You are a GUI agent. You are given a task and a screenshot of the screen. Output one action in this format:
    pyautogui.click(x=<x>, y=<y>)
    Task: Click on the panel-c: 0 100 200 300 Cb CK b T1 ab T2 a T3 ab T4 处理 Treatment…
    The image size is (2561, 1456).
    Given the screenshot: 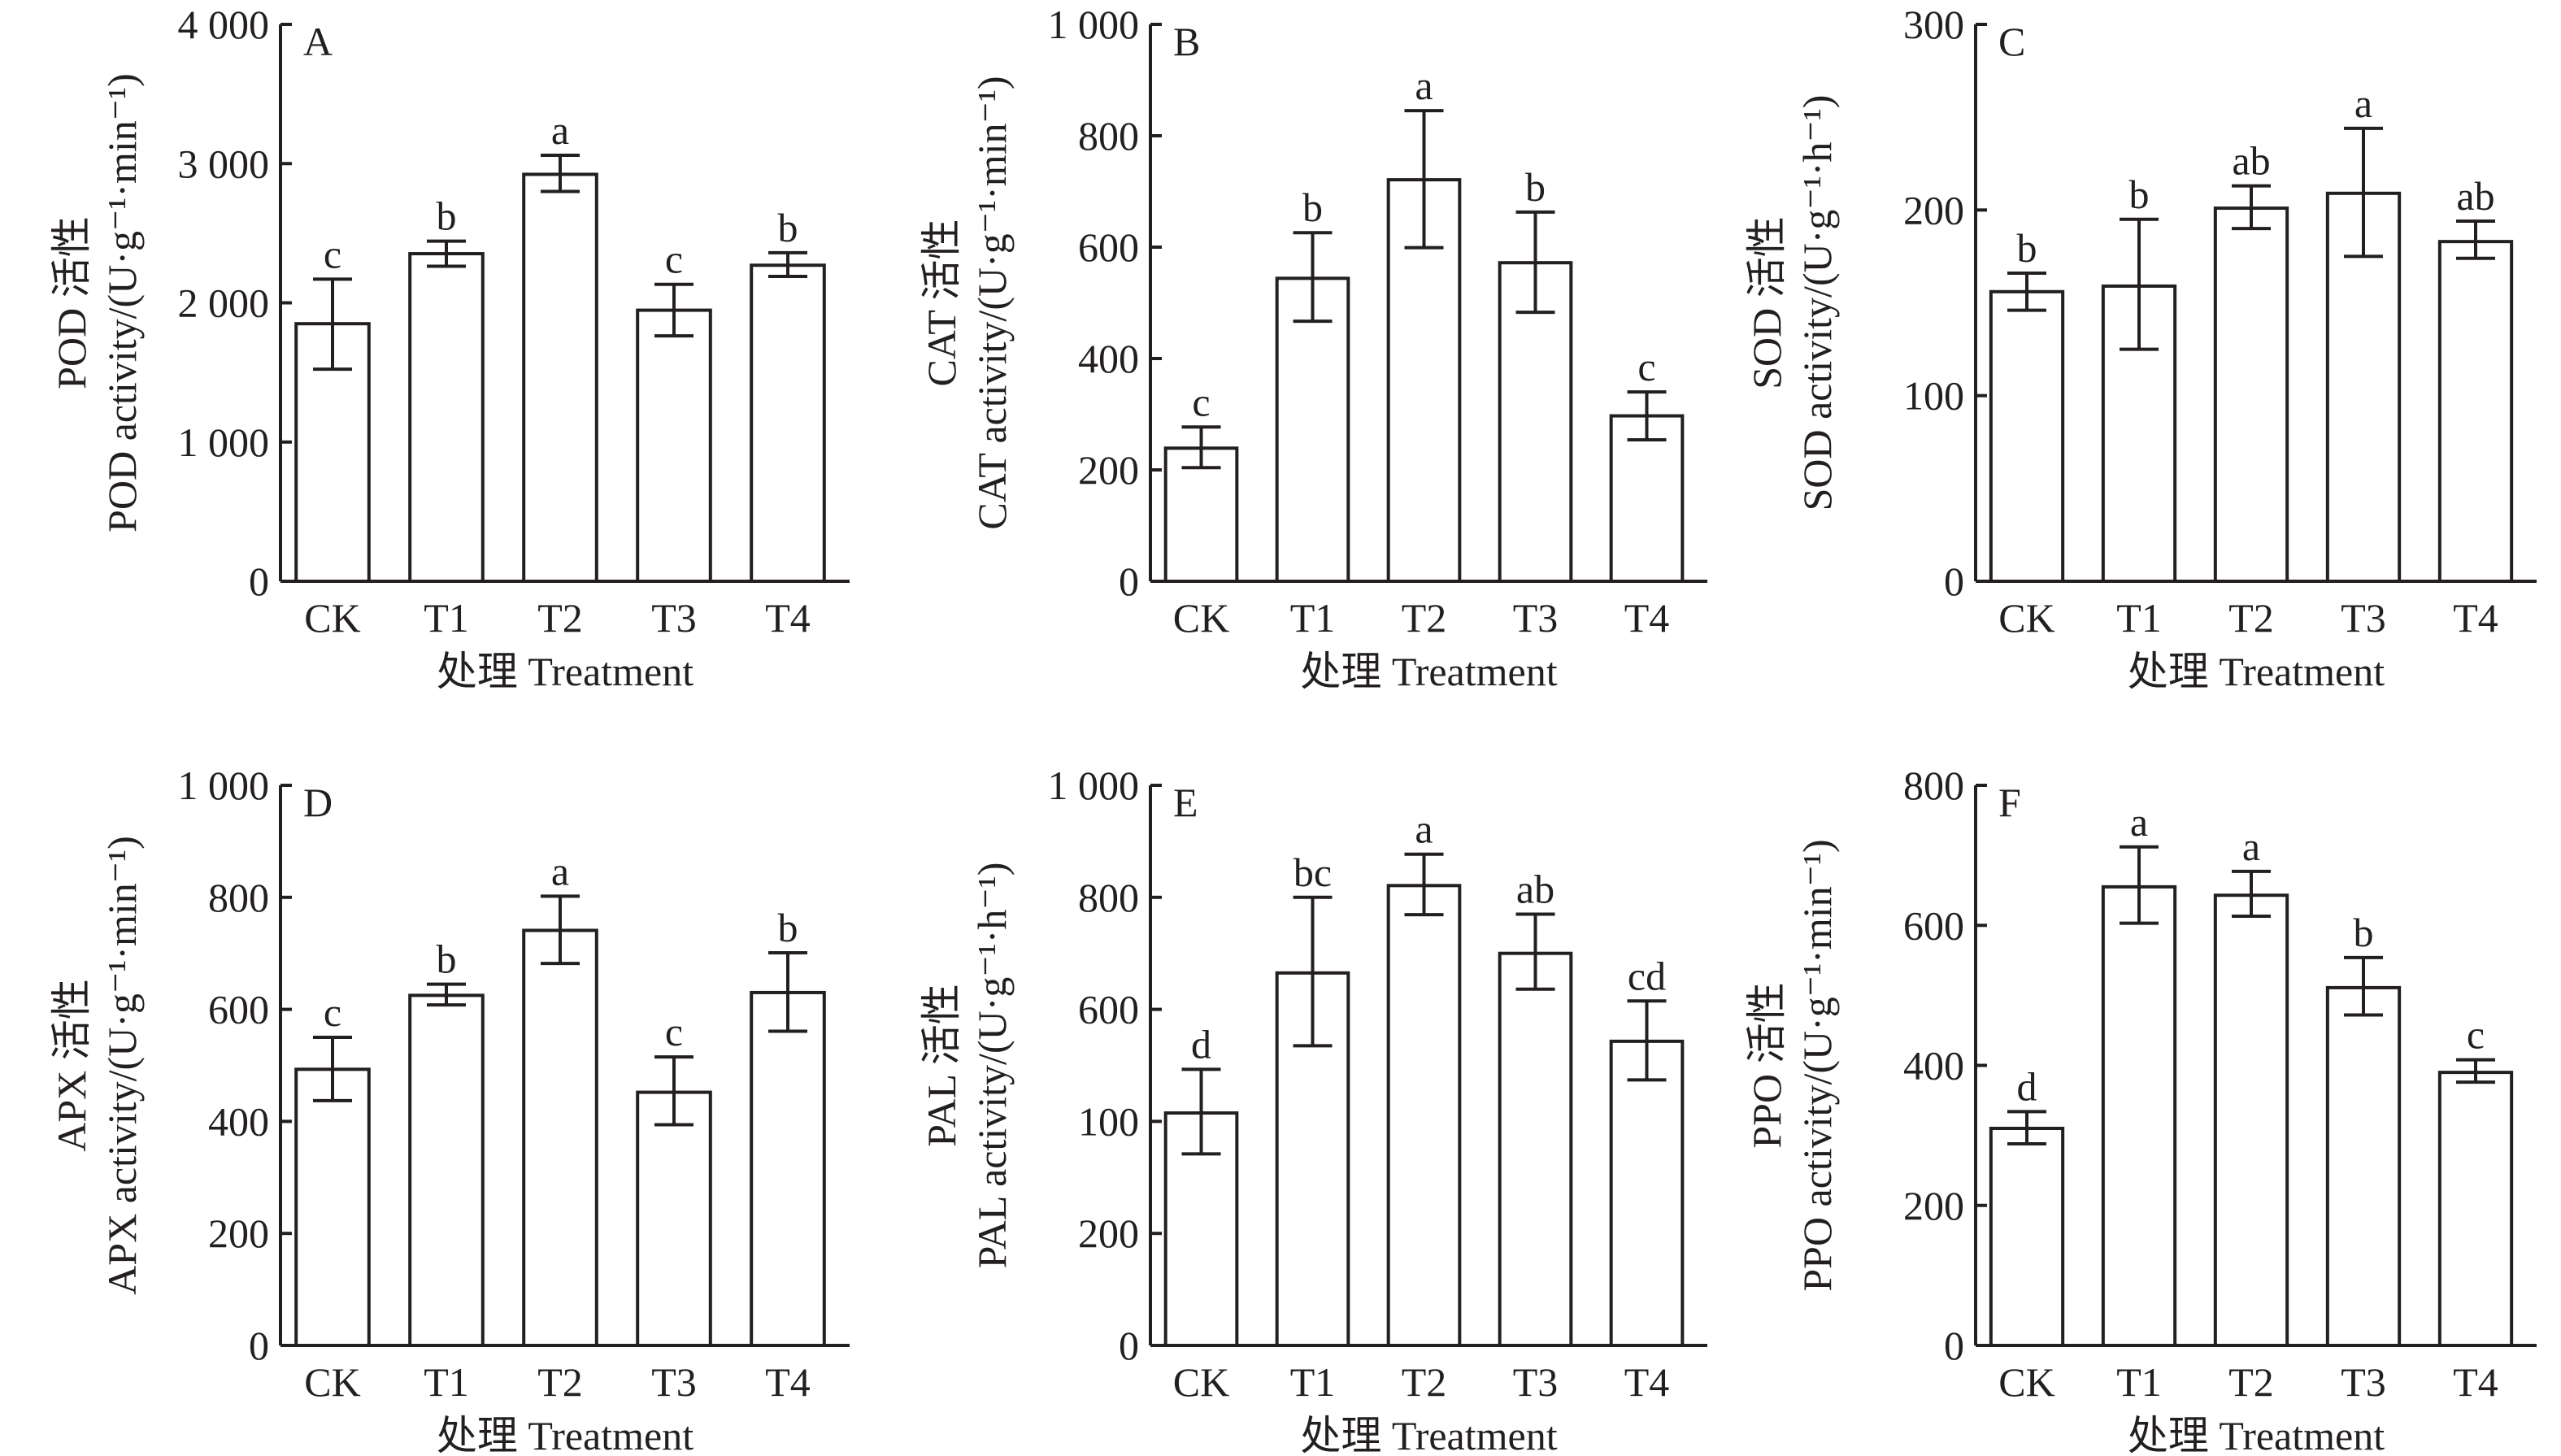 What is the action you would take?
    pyautogui.click(x=2140, y=348)
    